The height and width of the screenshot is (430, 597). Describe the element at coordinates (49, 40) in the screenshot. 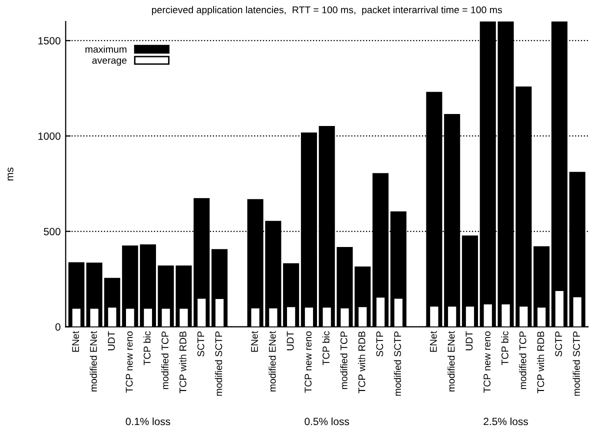

I see `y-tick-label: 1500` at that location.